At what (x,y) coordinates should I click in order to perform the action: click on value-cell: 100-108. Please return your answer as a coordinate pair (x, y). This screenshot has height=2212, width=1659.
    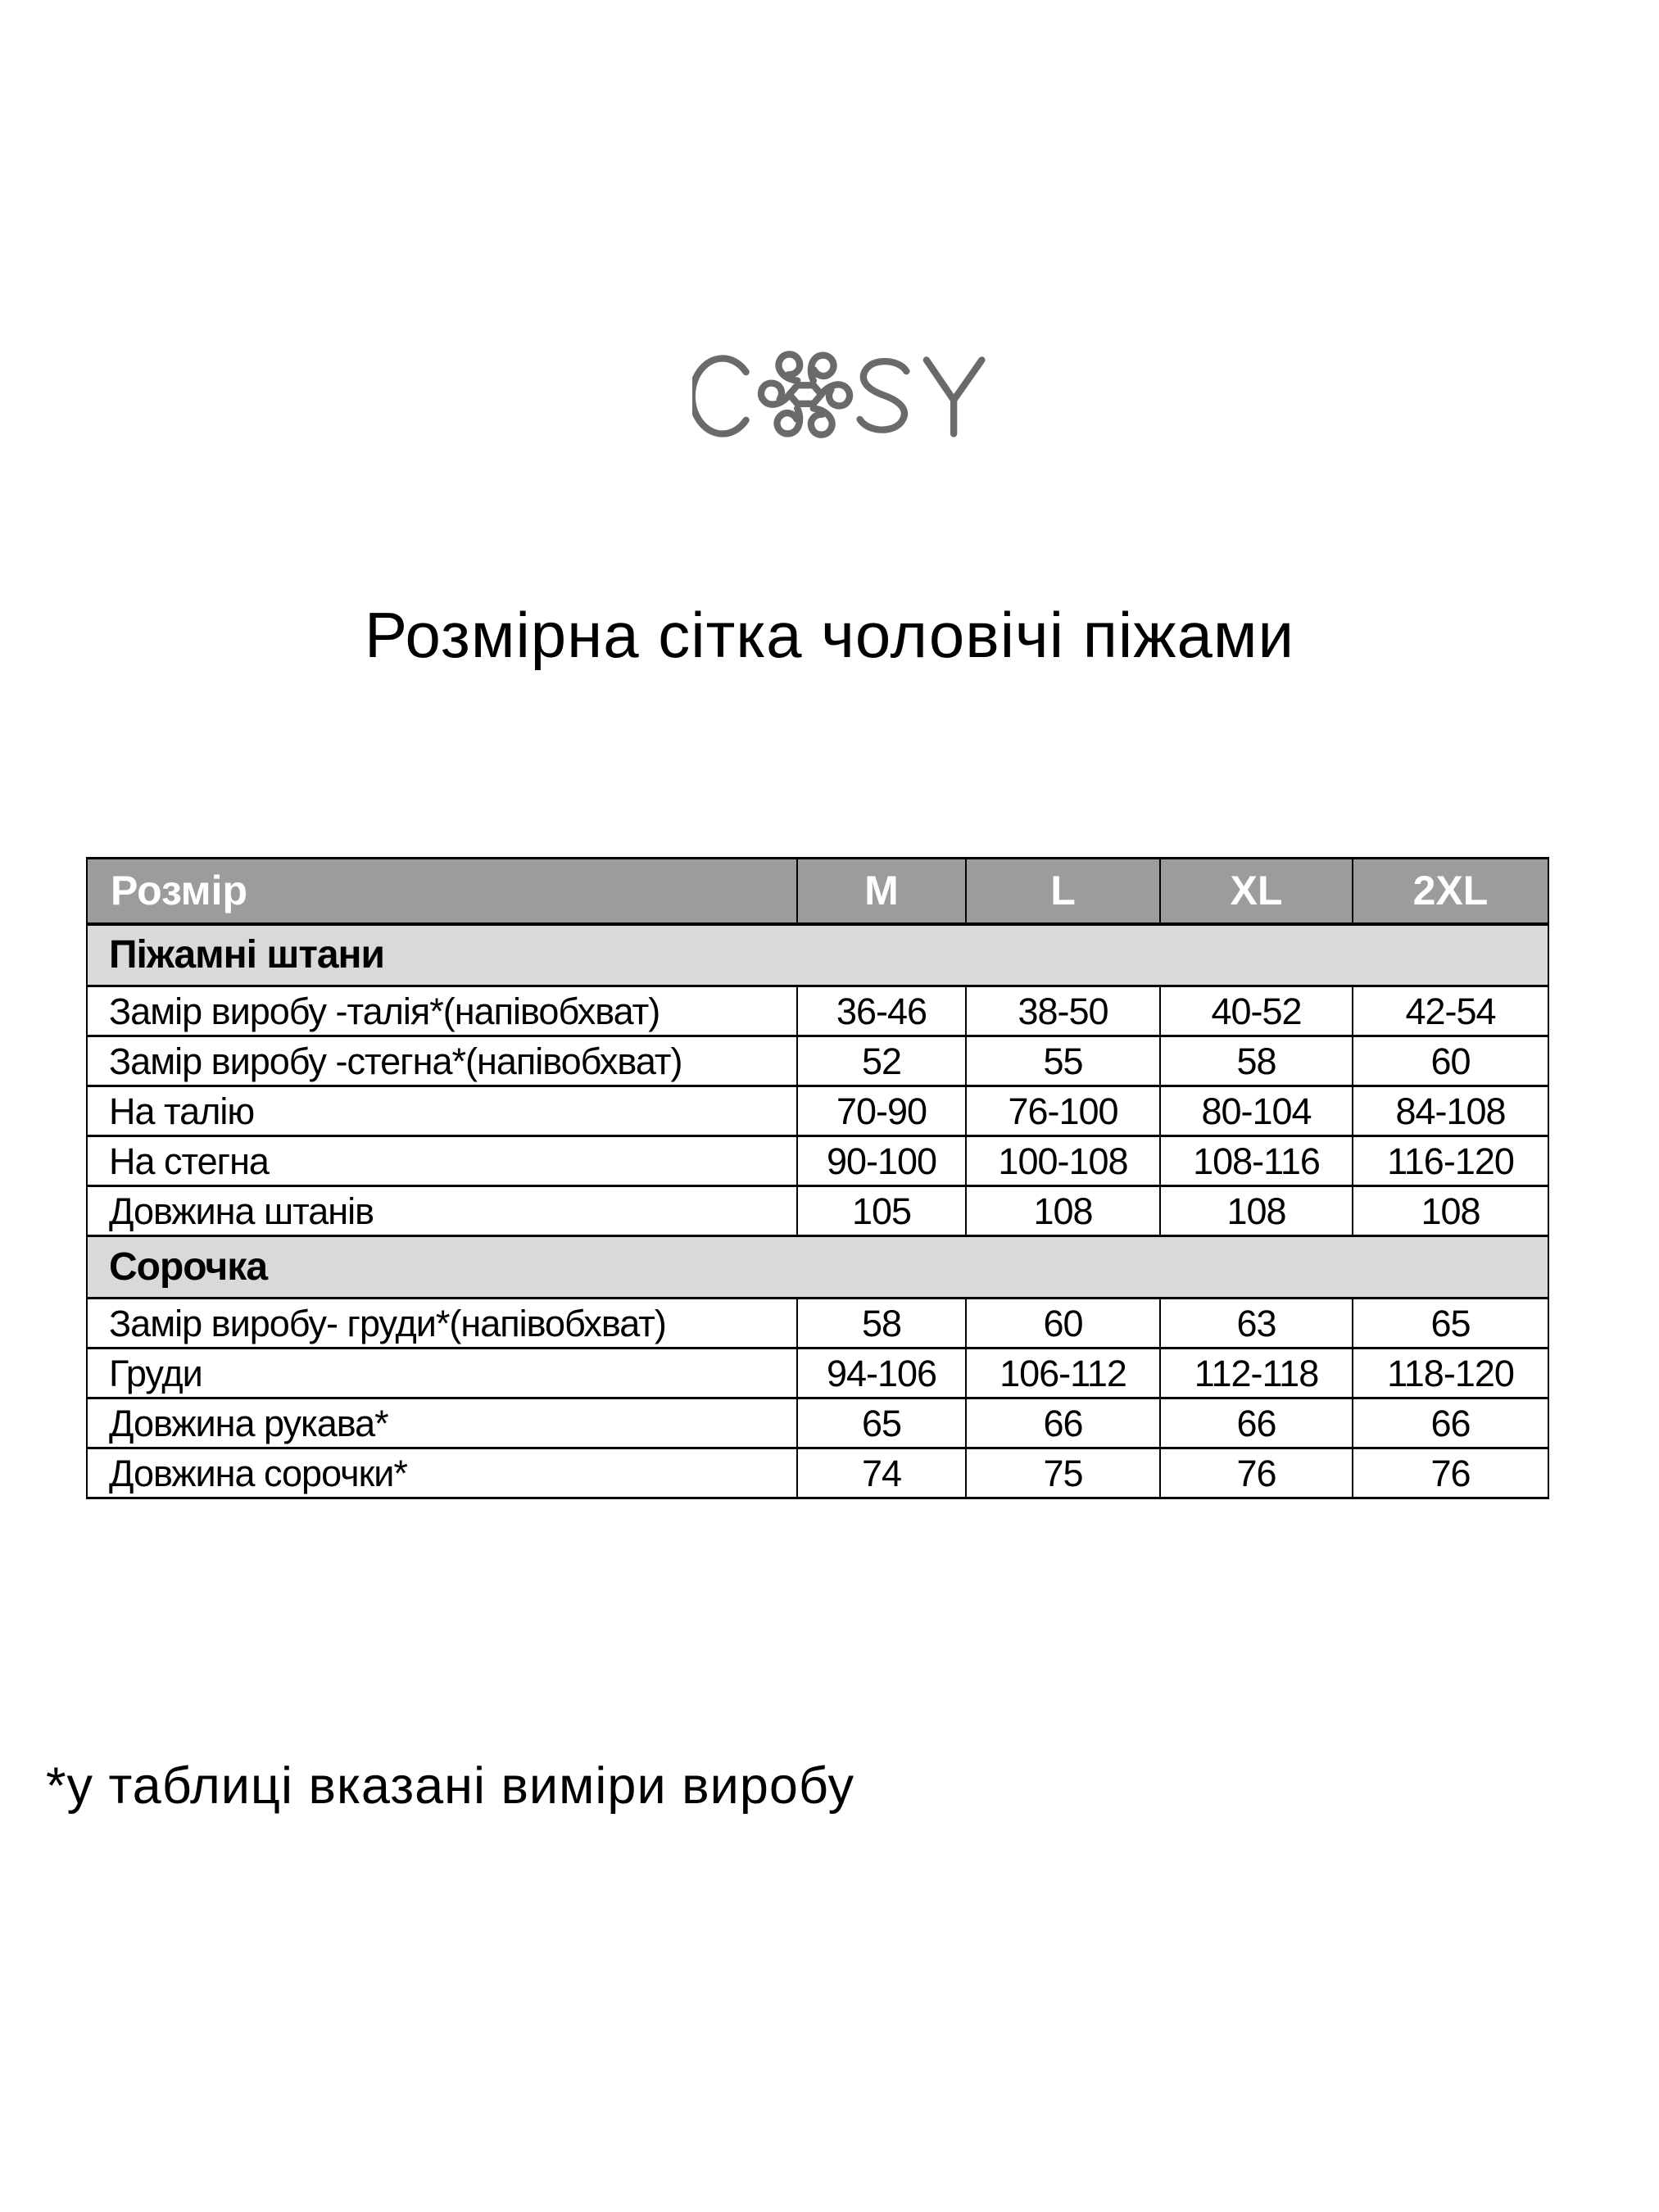
    Looking at the image, I should click on (1063, 1161).